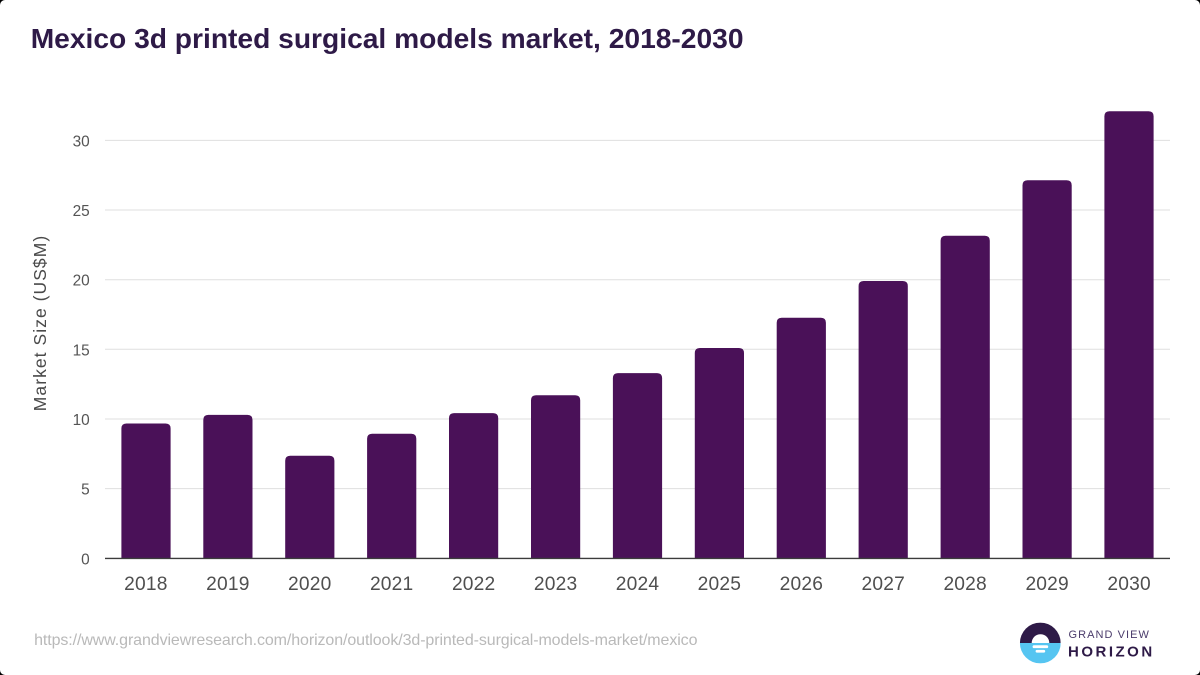 The height and width of the screenshot is (675, 1200). Describe the element at coordinates (40, 323) in the screenshot. I see `svg-text: Market Size (US$M)` at that location.